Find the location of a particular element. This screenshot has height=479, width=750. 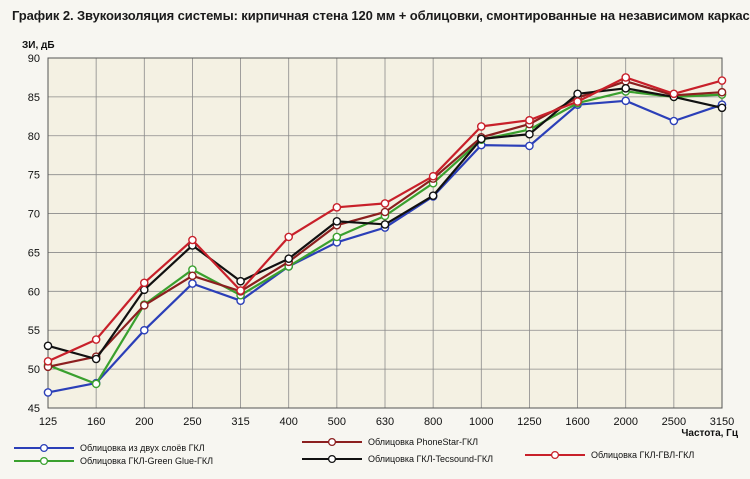

y-tick-label: 60 is located at coordinates (34, 292).